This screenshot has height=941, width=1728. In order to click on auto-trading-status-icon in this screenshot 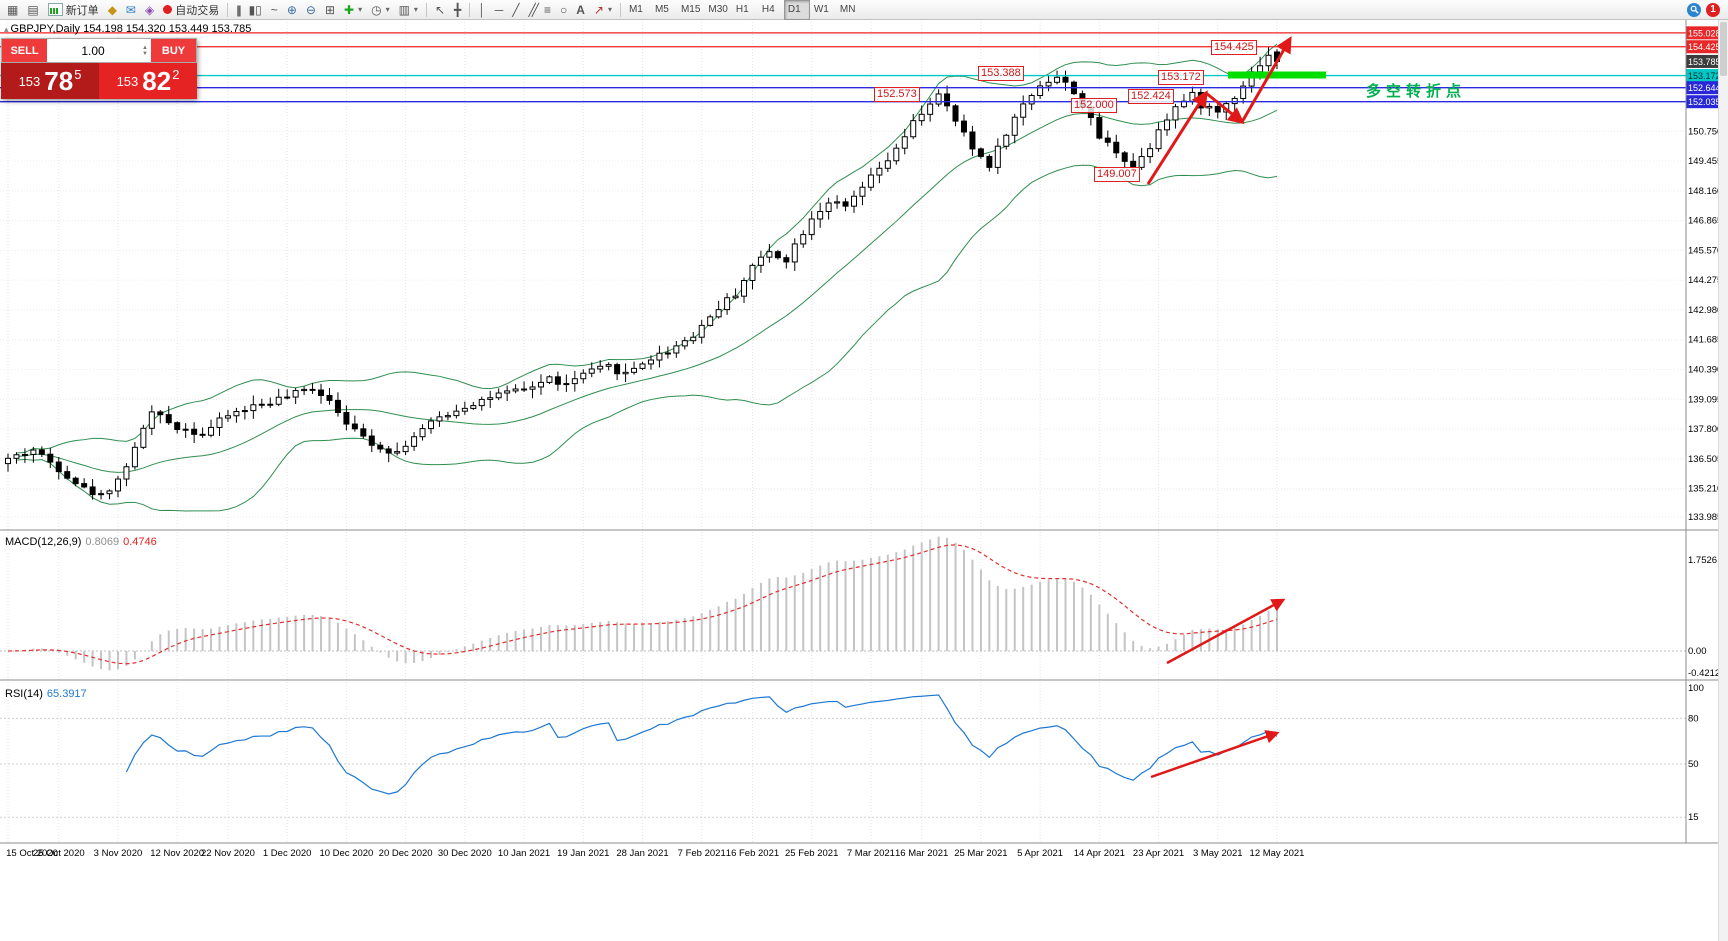, I will do `click(168, 9)`.